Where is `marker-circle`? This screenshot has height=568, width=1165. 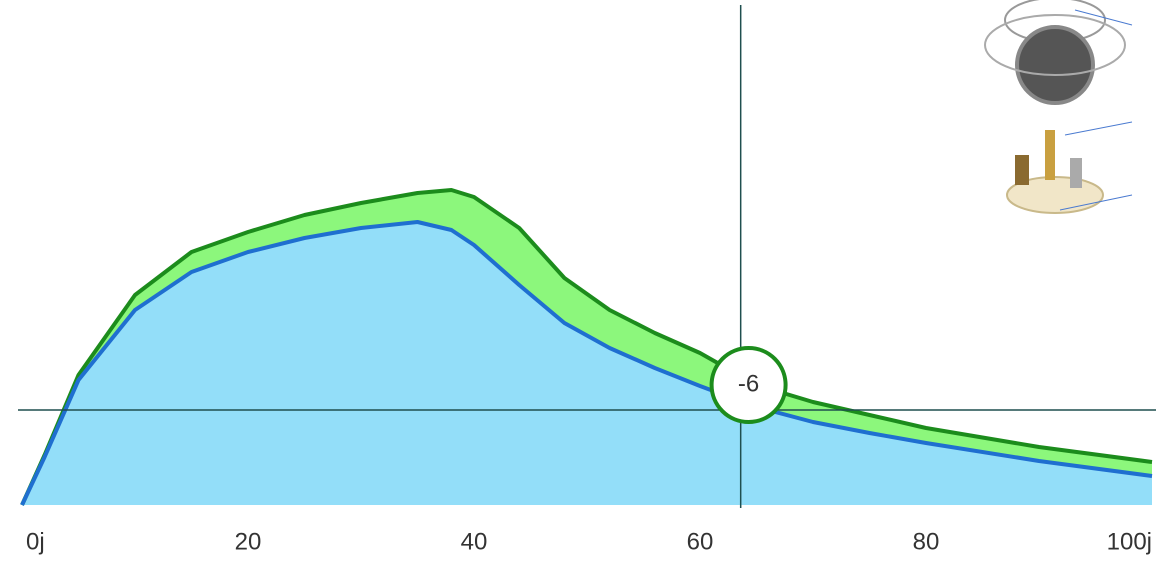 marker-circle is located at coordinates (748, 385).